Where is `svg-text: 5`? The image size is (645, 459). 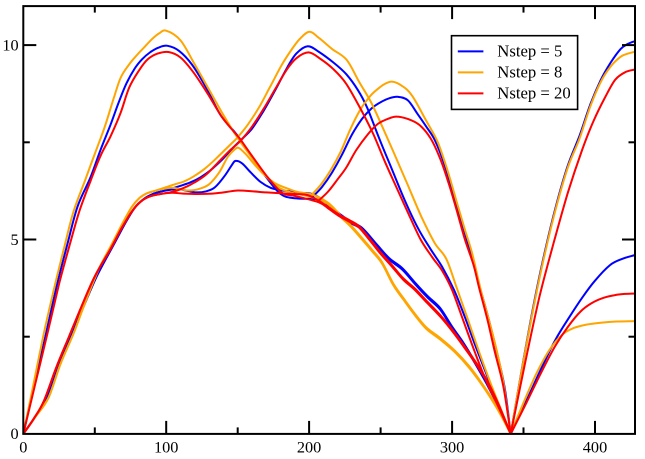
svg-text: 5 is located at coordinates (15, 239).